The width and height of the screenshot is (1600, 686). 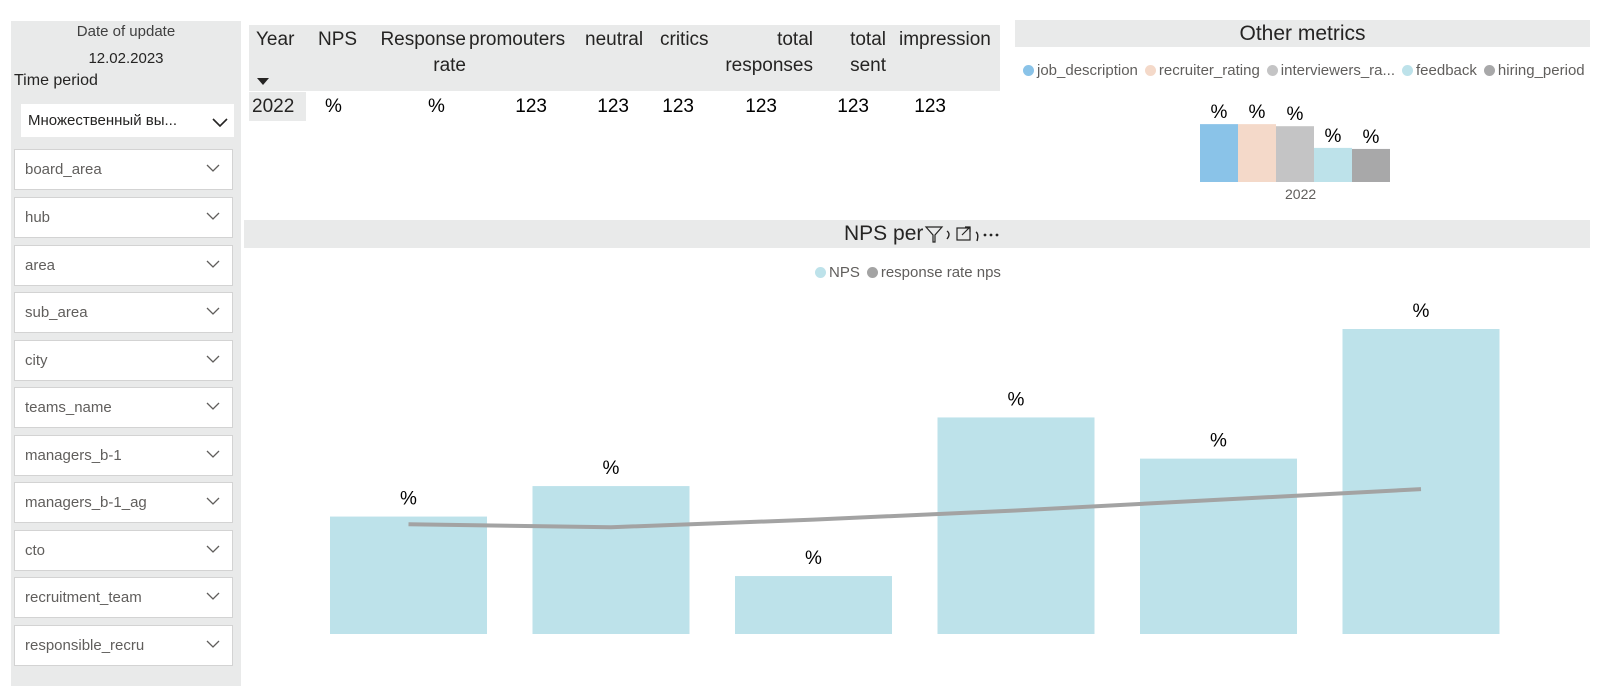 I want to click on header-critics: critics, so click(x=684, y=39).